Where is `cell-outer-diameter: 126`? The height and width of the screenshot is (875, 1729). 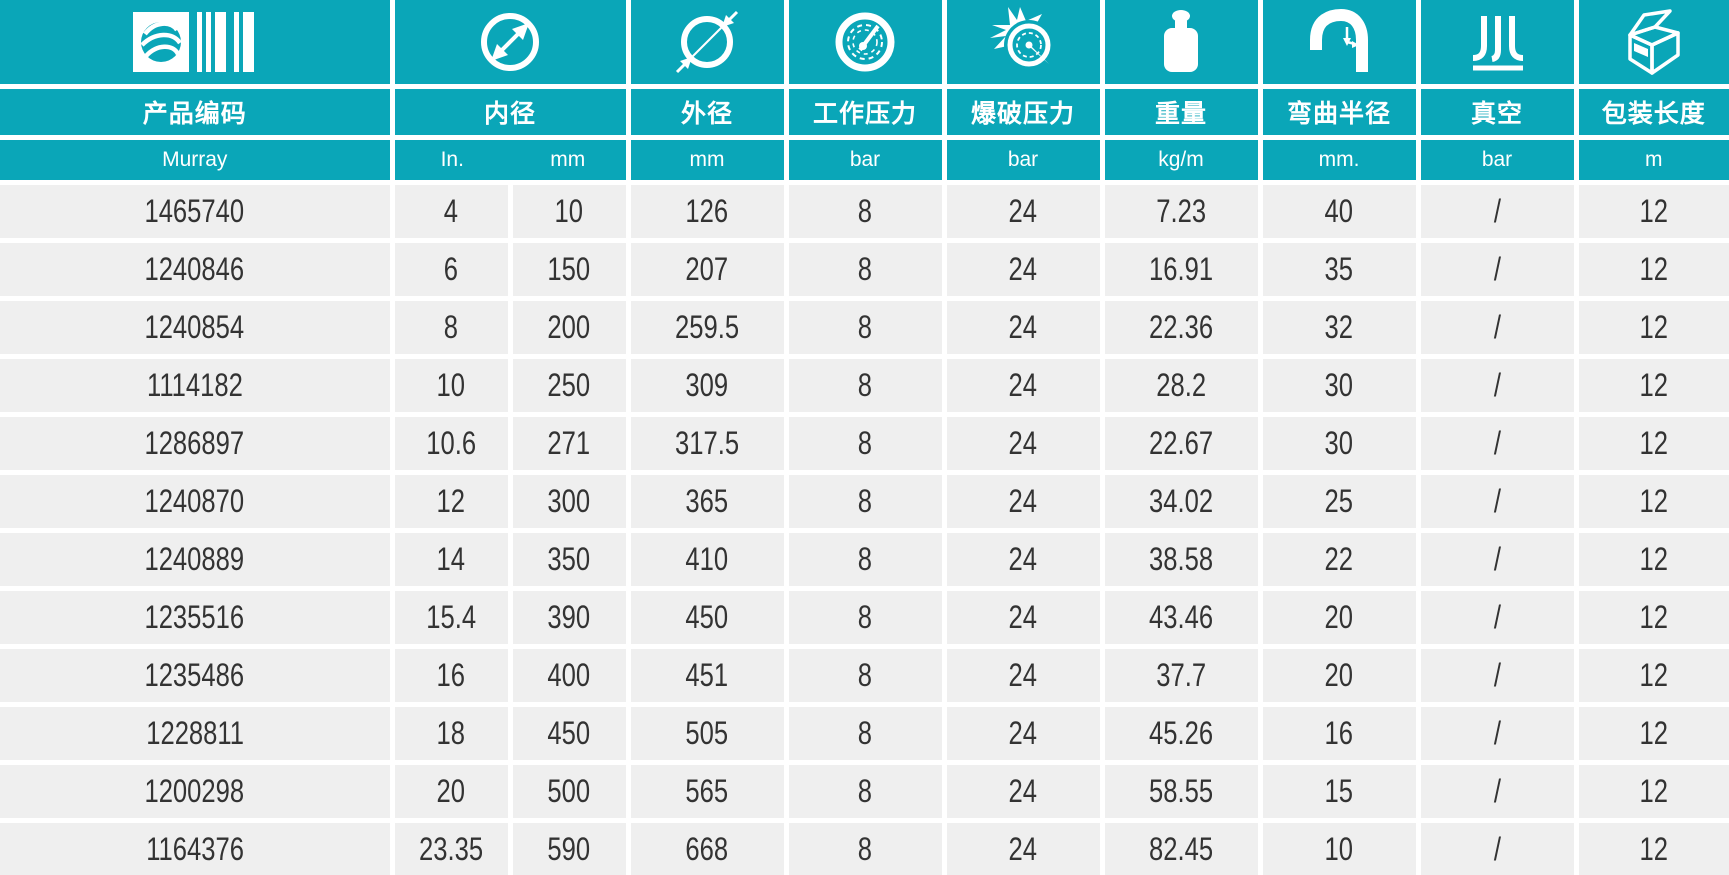
cell-outer-diameter: 126 is located at coordinates (707, 211).